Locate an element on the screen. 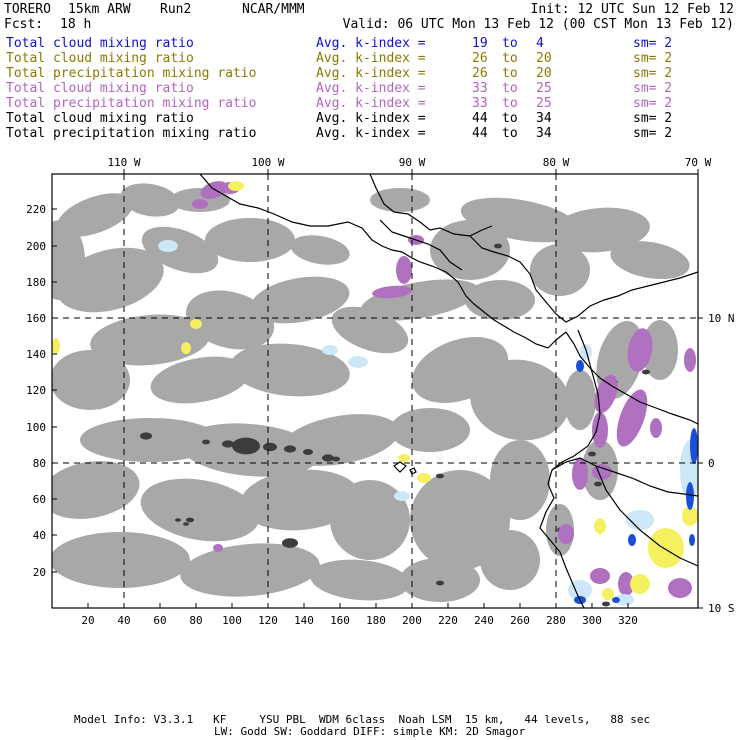 The width and height of the screenshot is (740, 740). x-tick-label: 140 is located at coordinates (304, 620).